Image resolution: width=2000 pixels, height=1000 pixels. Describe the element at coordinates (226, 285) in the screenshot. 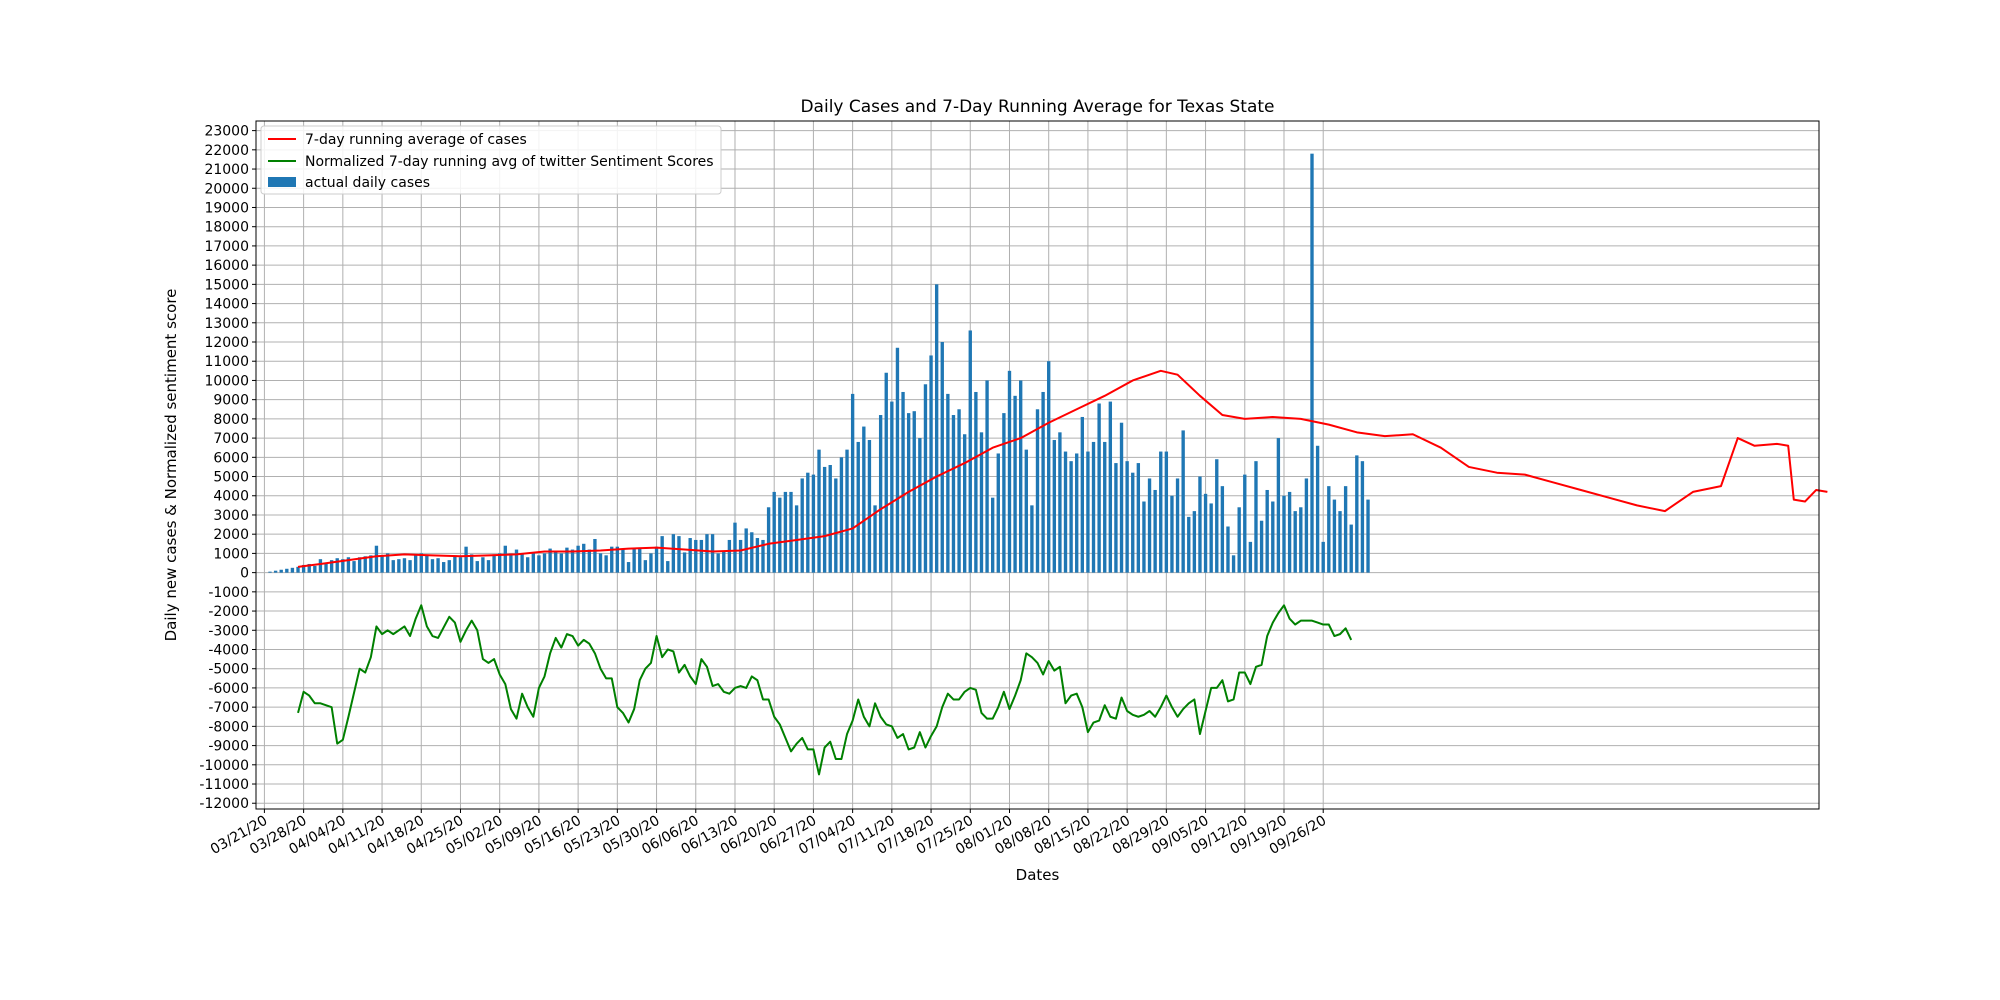

I see `y-tick-label: 15000` at that location.